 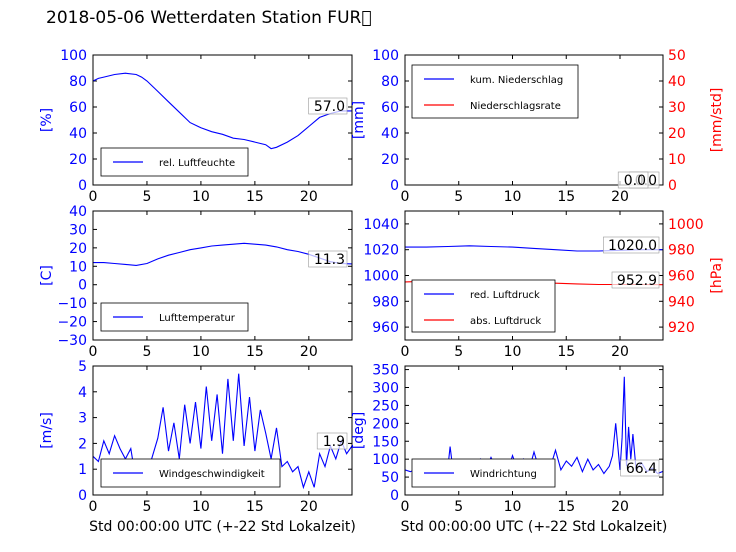 What do you see at coordinates (385, 328) in the screenshot?
I see `y-tick-label: 960` at bounding box center [385, 328].